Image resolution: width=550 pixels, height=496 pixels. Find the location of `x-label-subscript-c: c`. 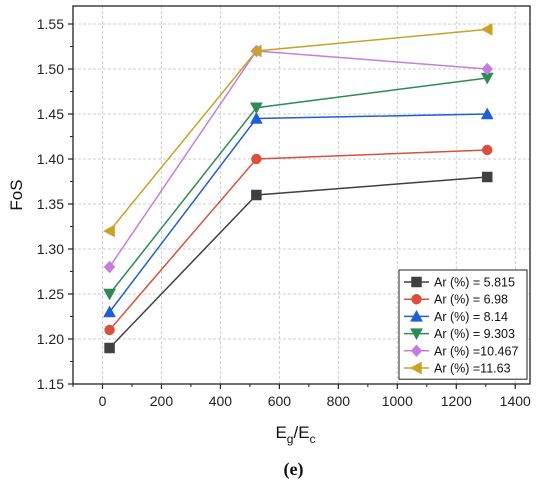

x-label-subscript-c: c is located at coordinates (313, 439).